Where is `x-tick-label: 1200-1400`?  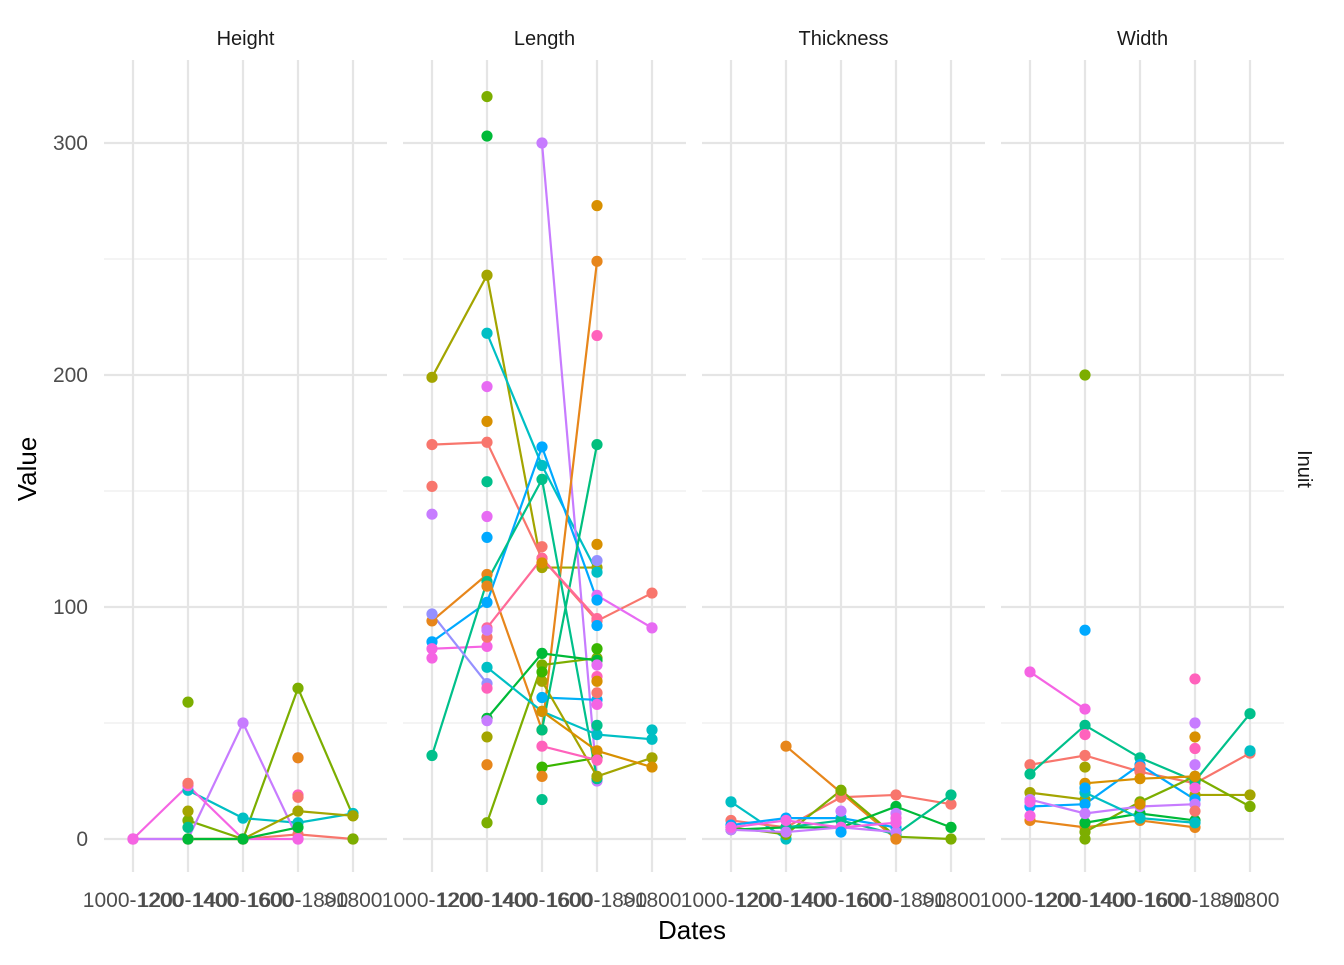 x-tick-label: 1200-1400 is located at coordinates (188, 900).